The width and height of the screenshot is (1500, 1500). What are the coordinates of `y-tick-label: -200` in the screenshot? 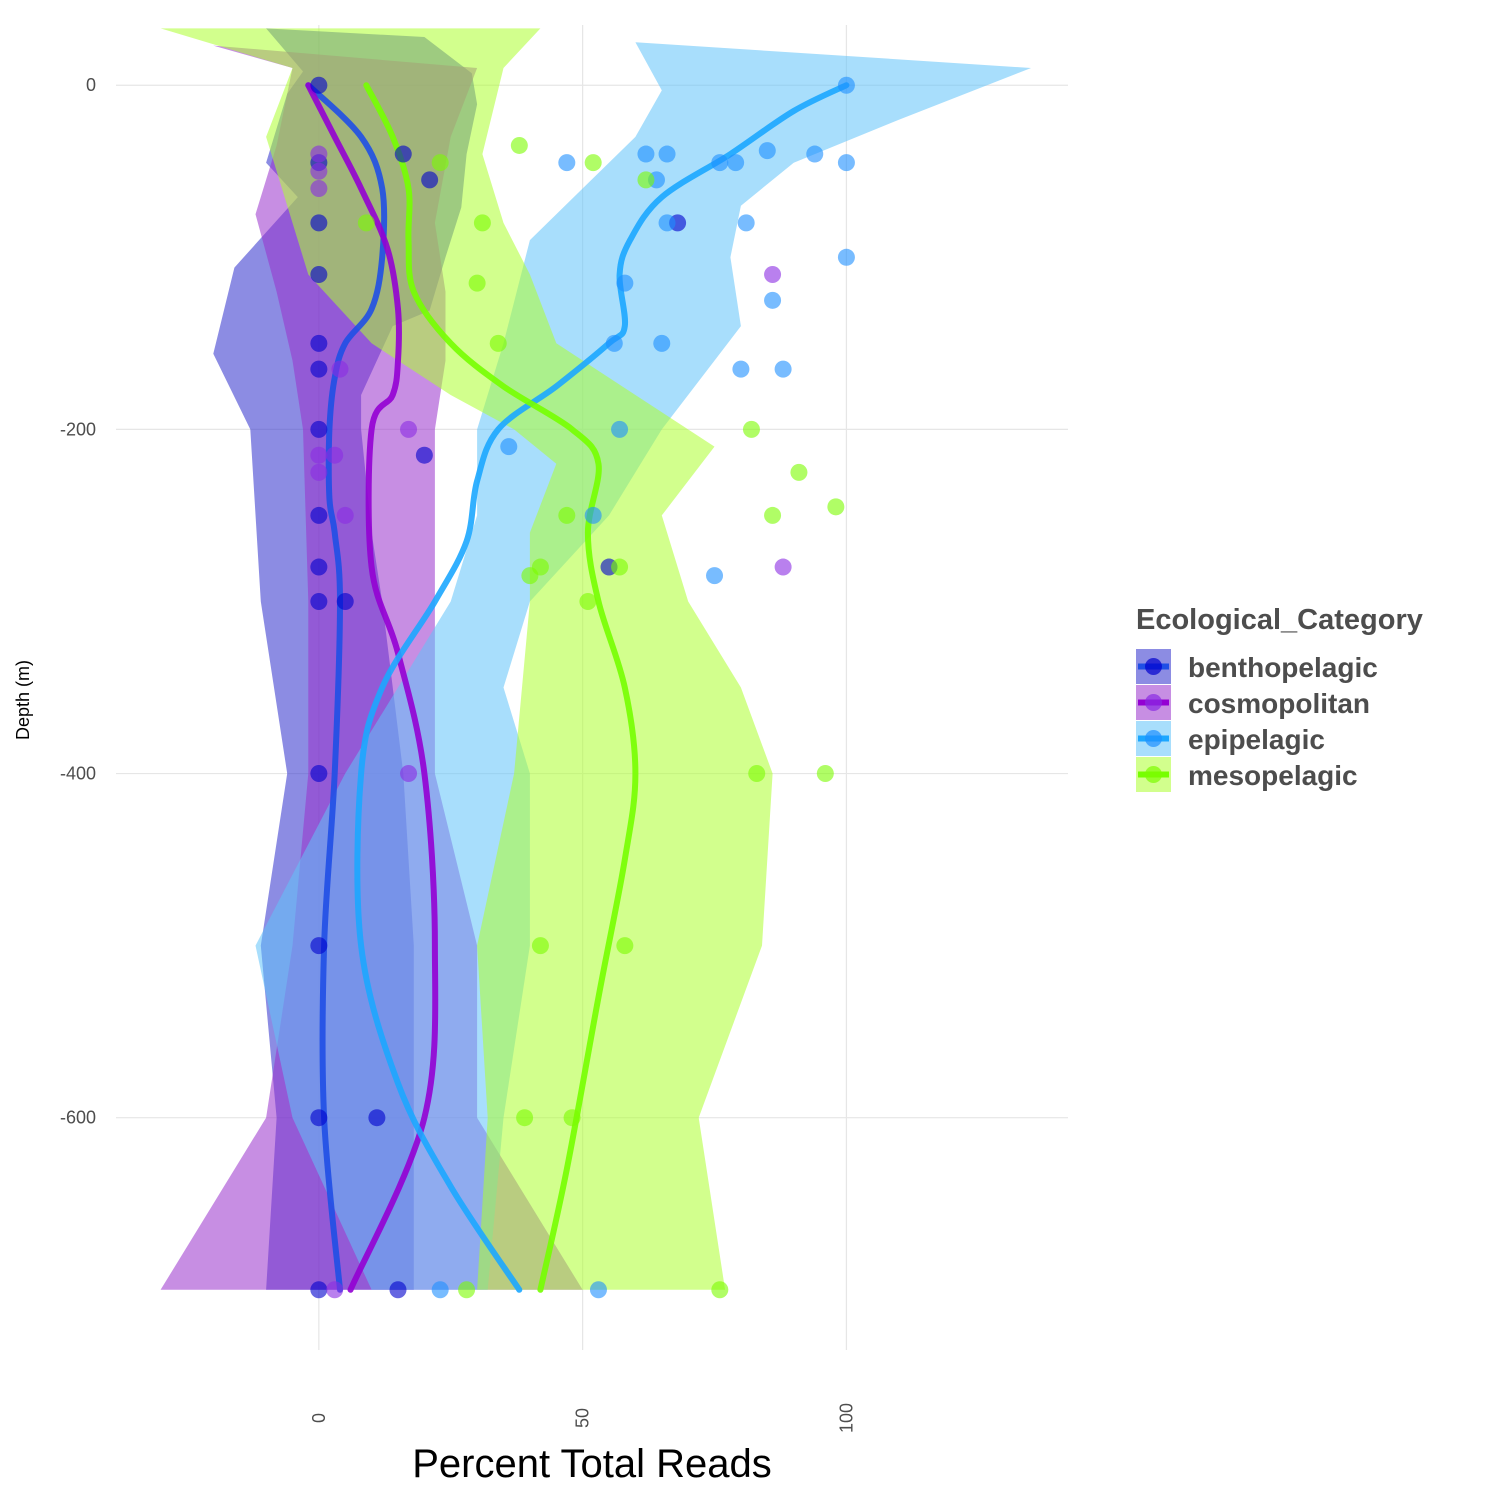 It's located at (78, 429).